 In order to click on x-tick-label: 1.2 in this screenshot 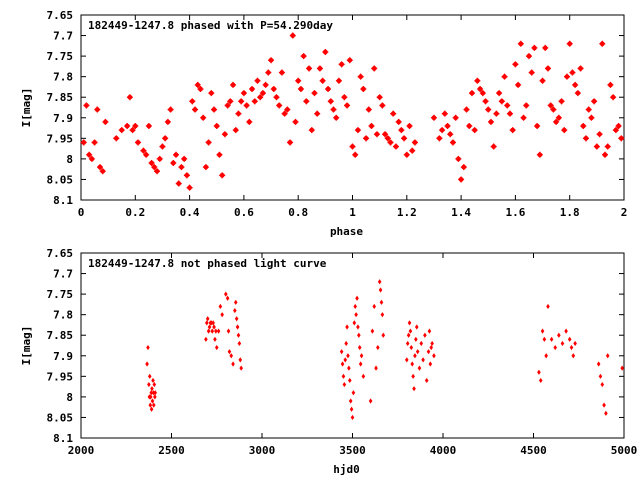, I will do `click(407, 212)`.